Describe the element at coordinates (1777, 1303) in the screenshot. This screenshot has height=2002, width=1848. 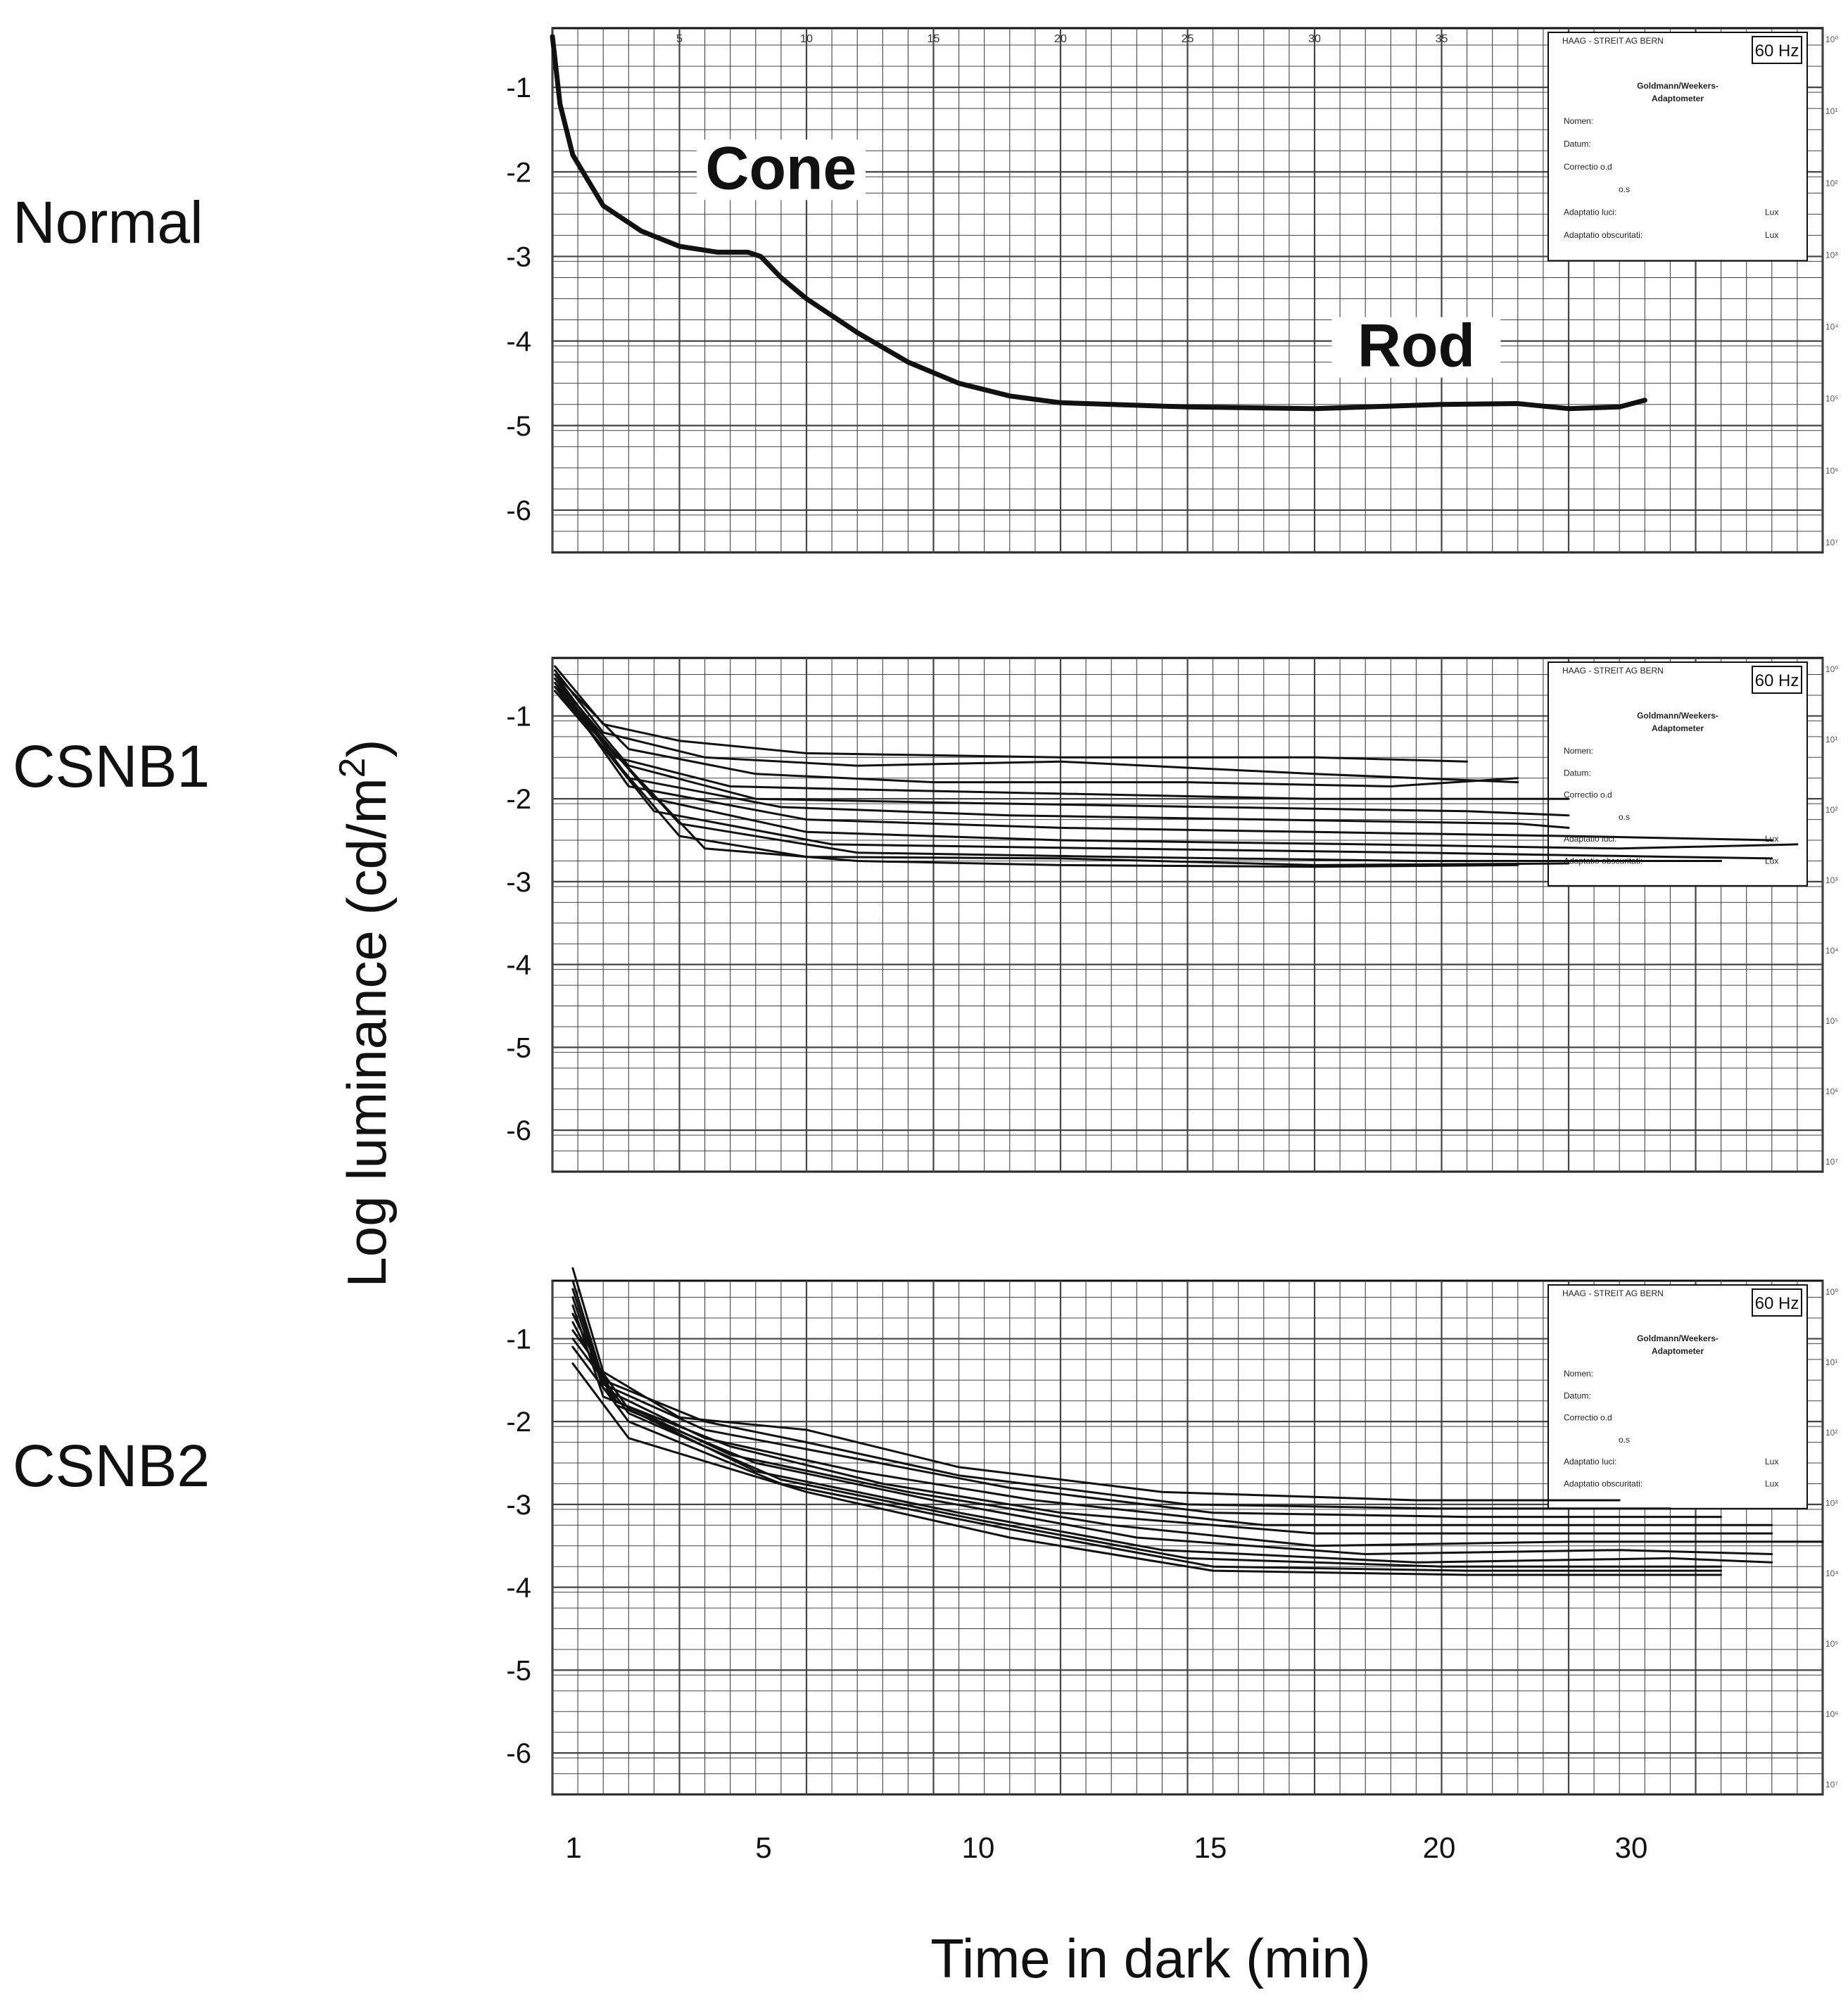
I see `hz-label: 60 Hz` at that location.